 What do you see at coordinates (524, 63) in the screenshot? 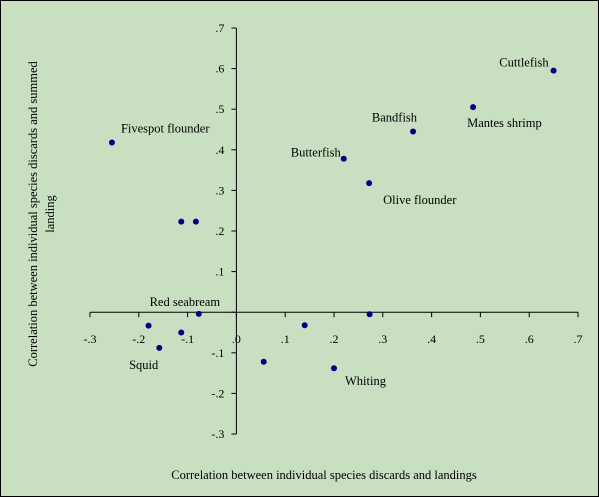
I see `point-label: Cuttlefish` at bounding box center [524, 63].